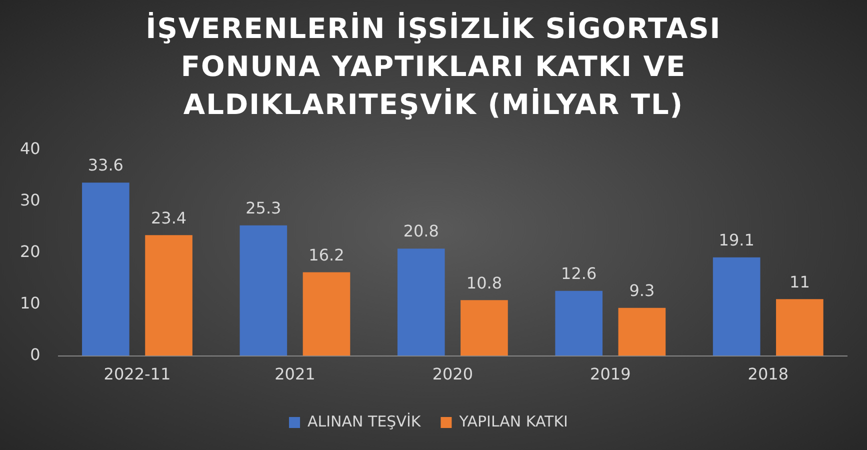  Describe the element at coordinates (768, 374) in the screenshot. I see `x-tick-label: 2018` at that location.